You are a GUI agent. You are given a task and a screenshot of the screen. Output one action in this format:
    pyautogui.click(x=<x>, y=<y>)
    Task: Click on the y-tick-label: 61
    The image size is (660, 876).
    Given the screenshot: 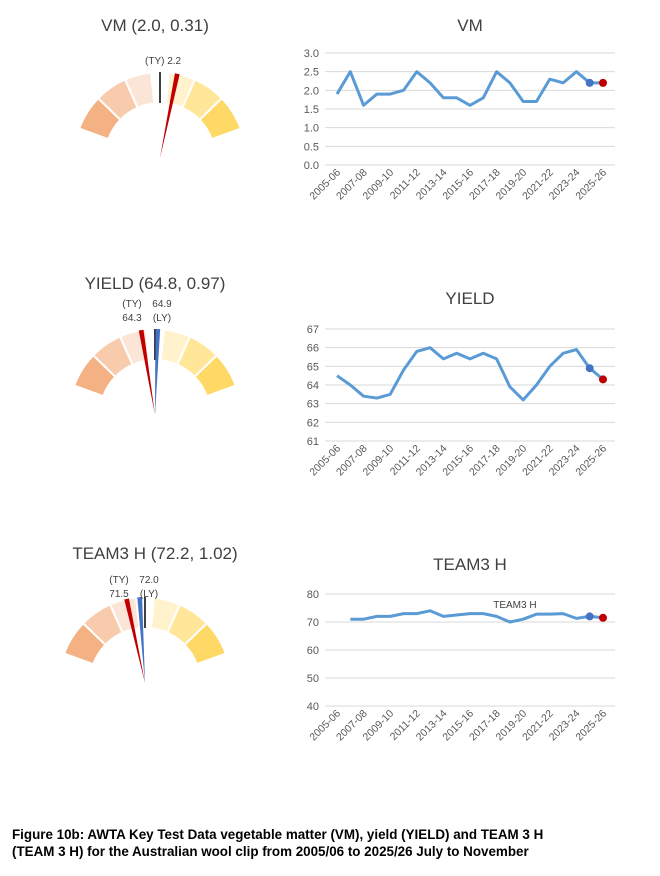 What is the action you would take?
    pyautogui.click(x=313, y=442)
    